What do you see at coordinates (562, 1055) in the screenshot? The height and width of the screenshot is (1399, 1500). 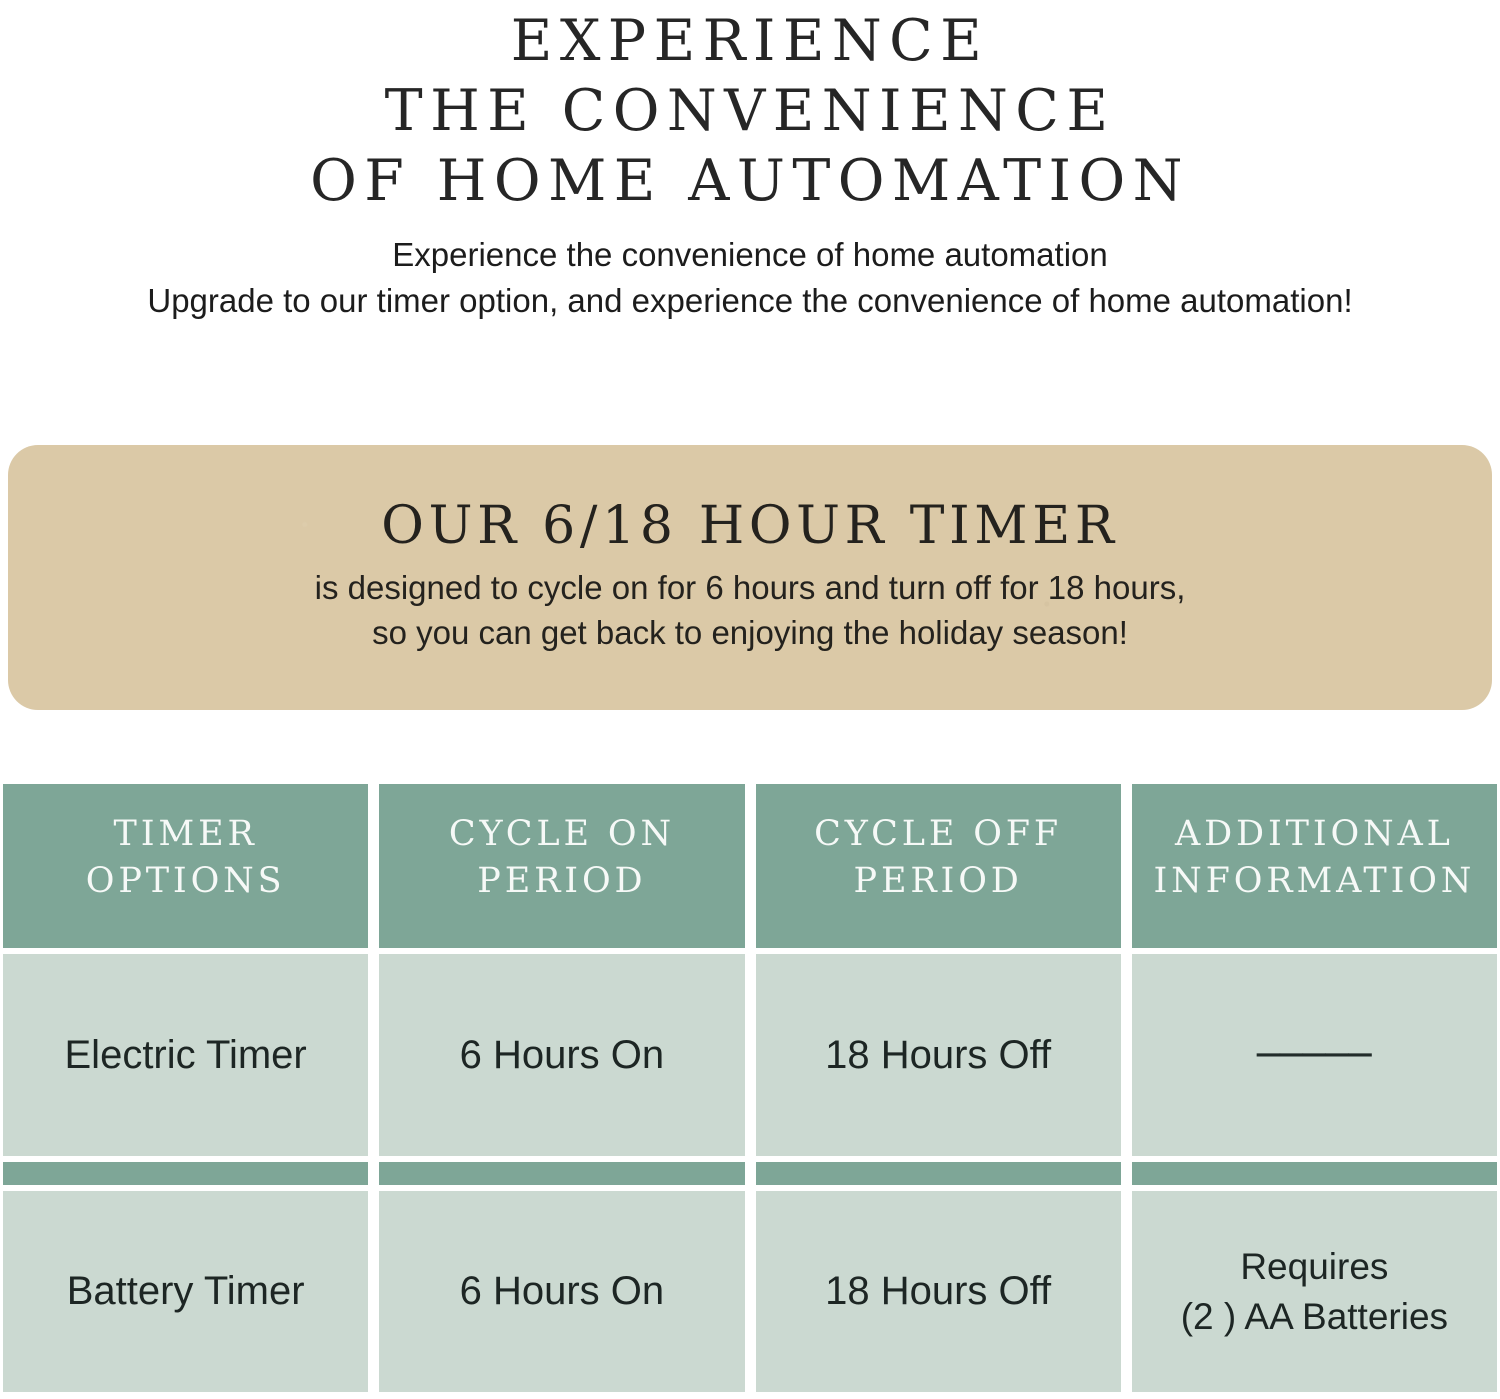 I see `cell-electric-timer-cycle-on: 6 Hours On` at bounding box center [562, 1055].